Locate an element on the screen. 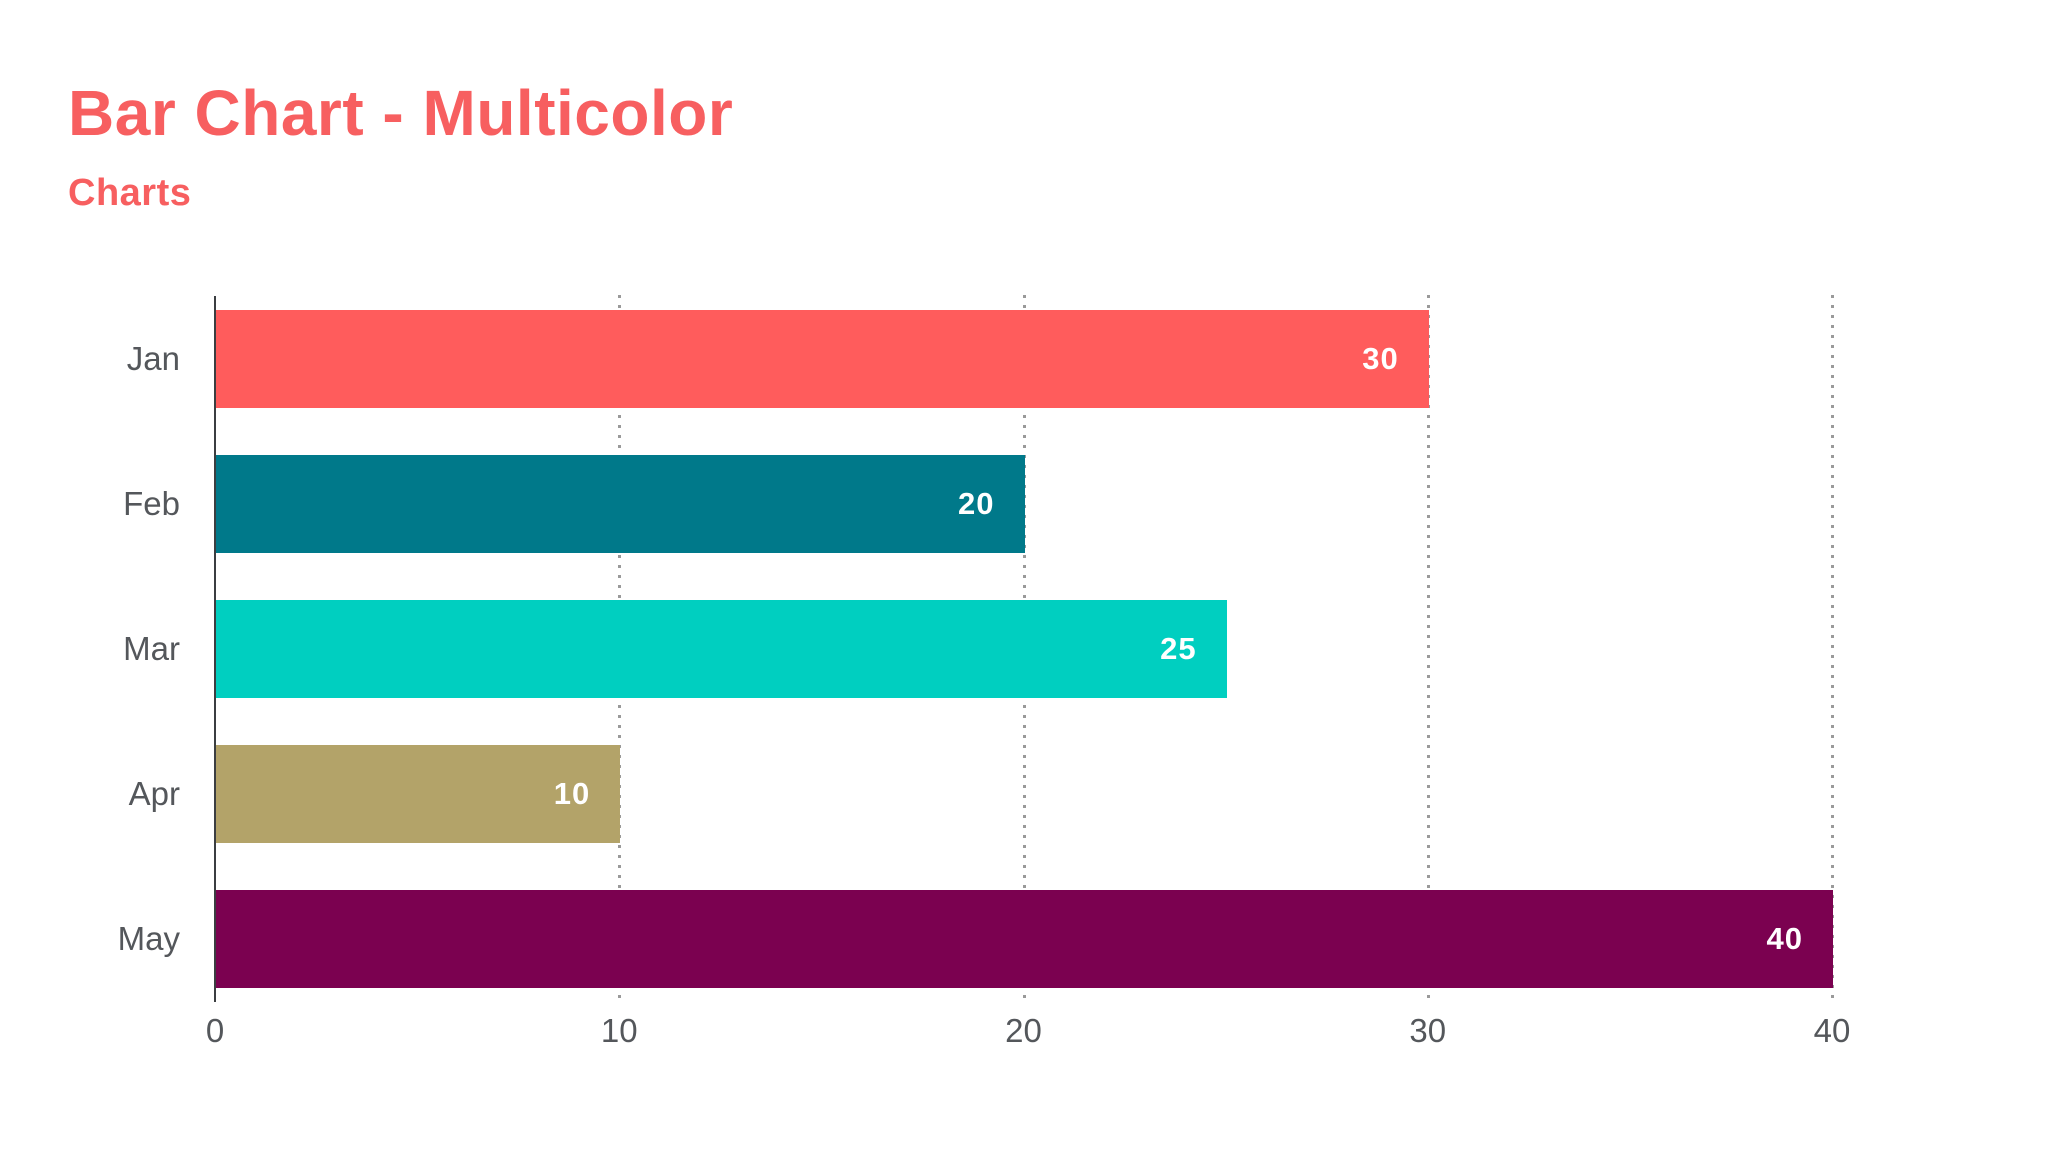 Image resolution: width=2048 pixels, height=1152 pixels. bar-value-label: 30 is located at coordinates (1380, 358).